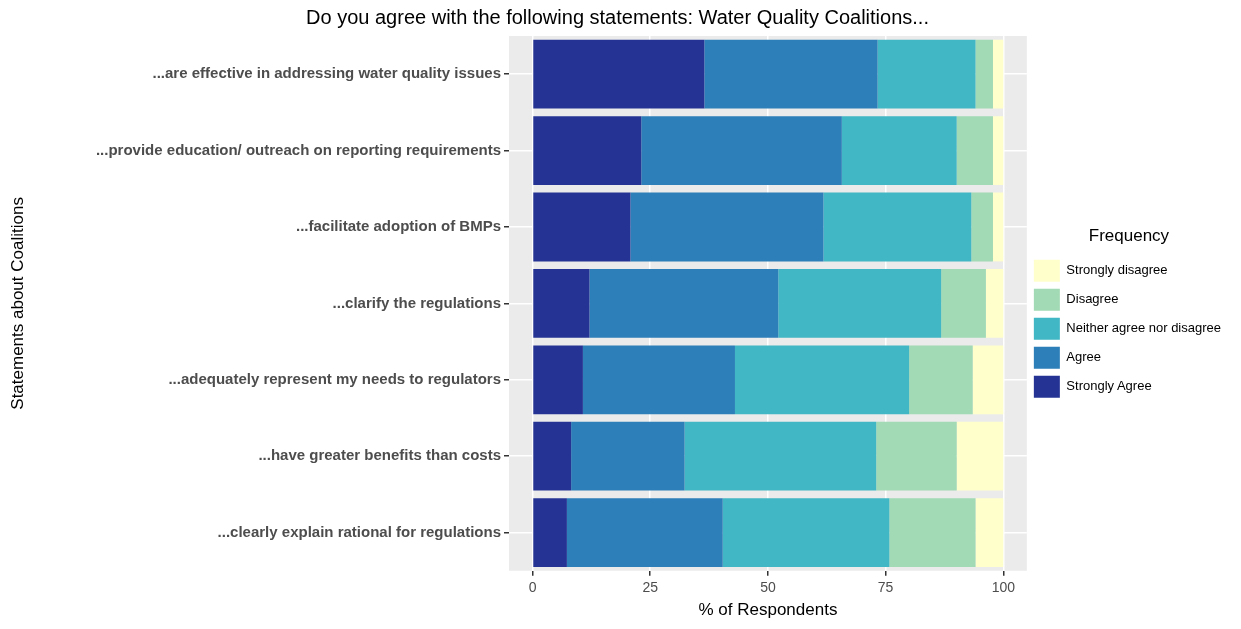  I want to click on y-tick-label: ...provide education/ outreach on reporting requirements, so click(298, 149).